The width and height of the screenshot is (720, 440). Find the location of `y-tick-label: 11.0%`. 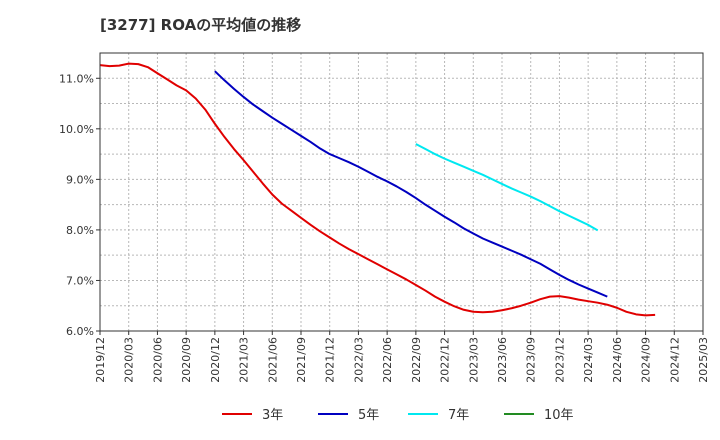

y-tick-label: 11.0% is located at coordinates (76, 78).